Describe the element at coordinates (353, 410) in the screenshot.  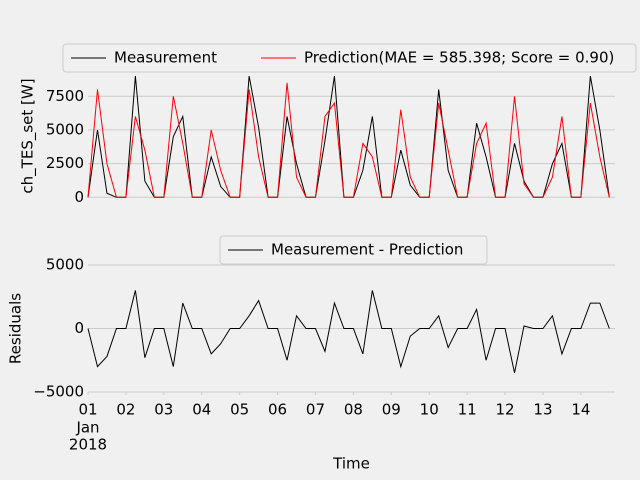
I see `x-tick-label: 08` at that location.